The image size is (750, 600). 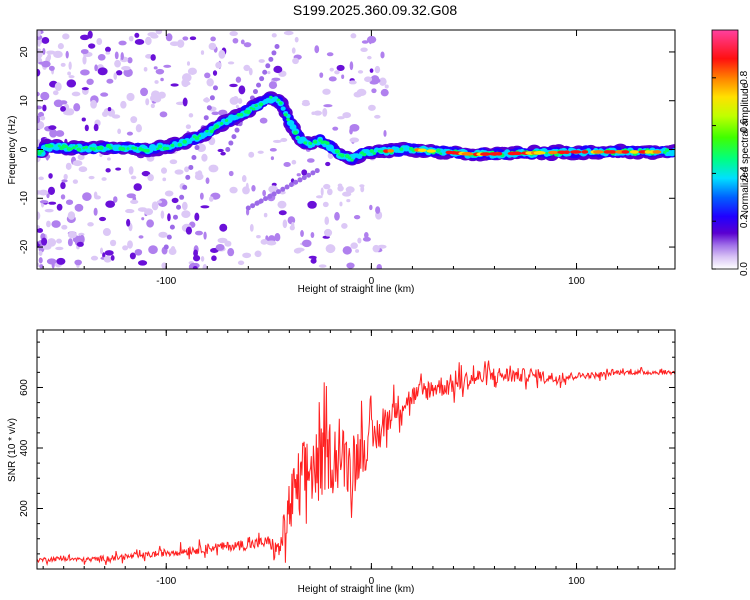 What do you see at coordinates (166, 281) in the screenshot?
I see `x-tick-label: -100` at bounding box center [166, 281].